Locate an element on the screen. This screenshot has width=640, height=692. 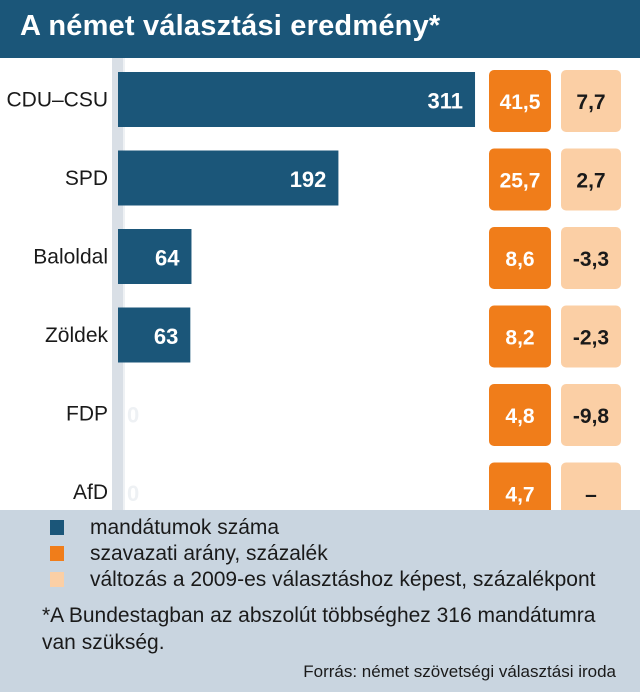
vote-share-label: 8,6 is located at coordinates (519, 259).